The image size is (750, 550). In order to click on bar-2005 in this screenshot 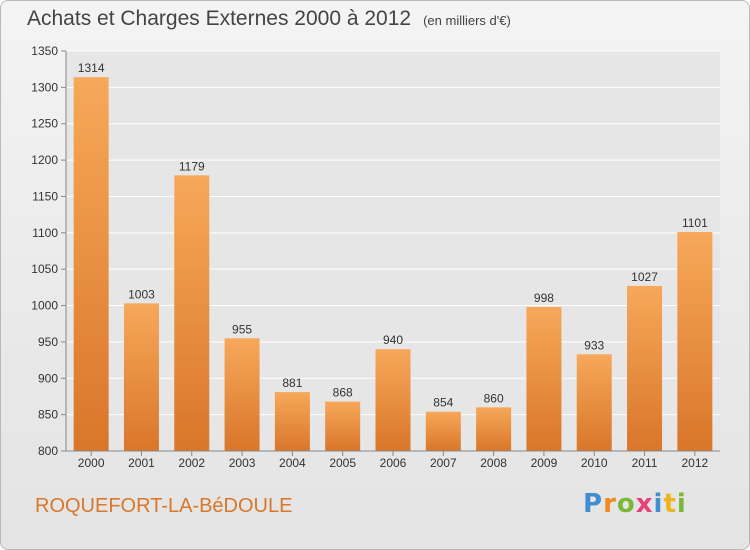, I will do `click(343, 426)`.